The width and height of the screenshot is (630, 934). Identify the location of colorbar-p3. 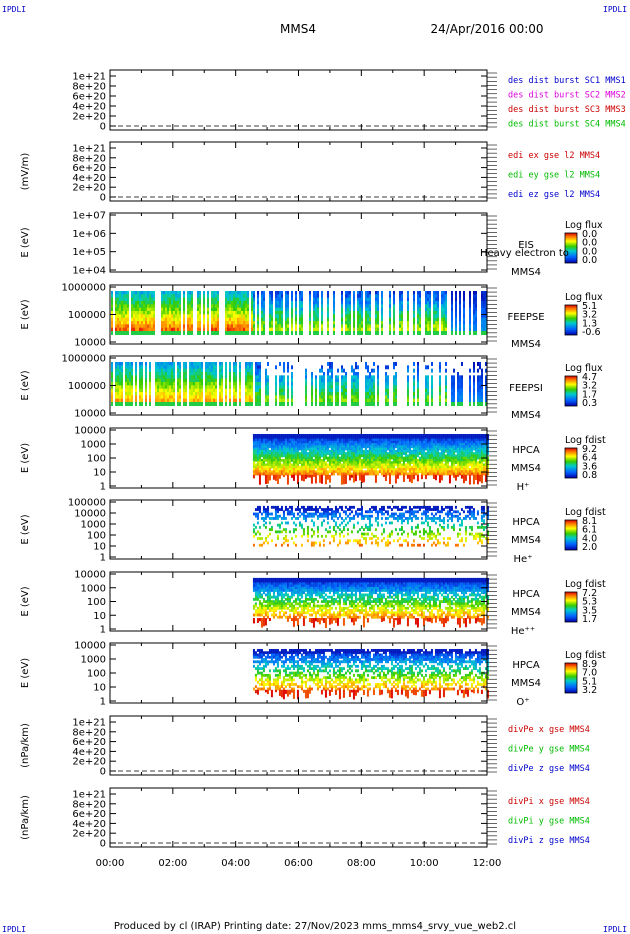
(571, 248).